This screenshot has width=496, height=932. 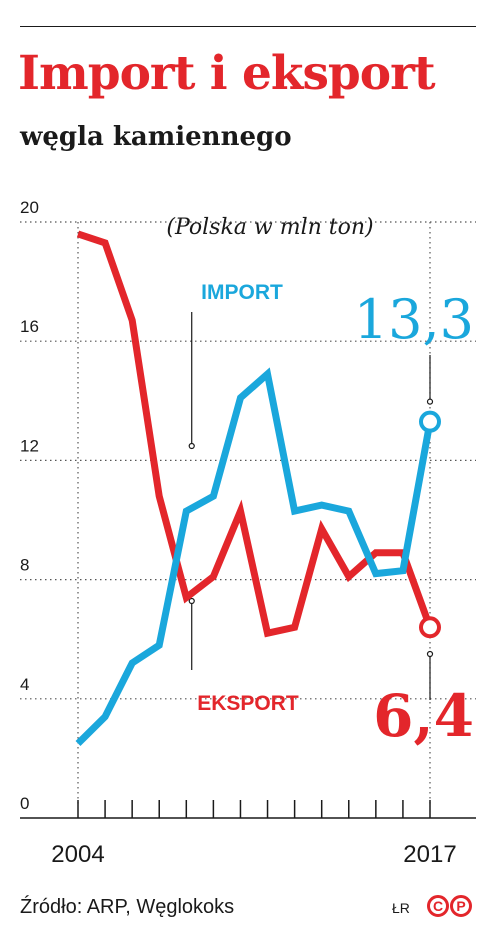 I want to click on y-tick-label-12: 12, so click(x=29, y=445).